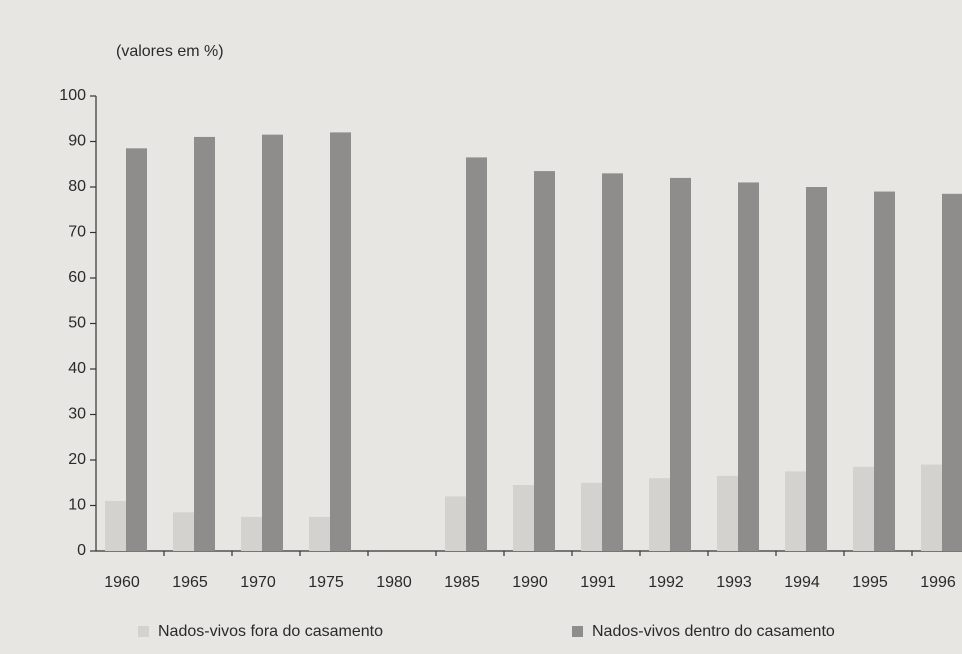 The height and width of the screenshot is (654, 962). Describe the element at coordinates (598, 582) in the screenshot. I see `x-tick-label: 1991` at that location.